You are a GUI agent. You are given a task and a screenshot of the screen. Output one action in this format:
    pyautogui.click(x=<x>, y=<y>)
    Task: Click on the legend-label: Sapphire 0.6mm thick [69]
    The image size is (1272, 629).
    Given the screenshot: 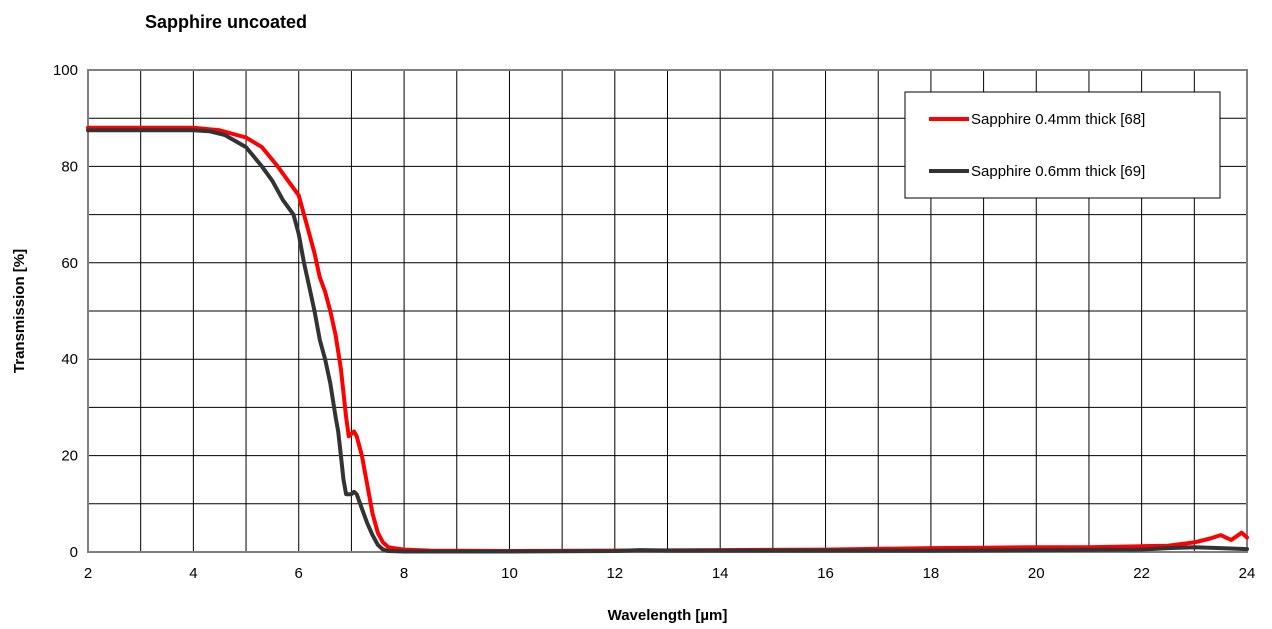 What is the action you would take?
    pyautogui.click(x=1058, y=171)
    